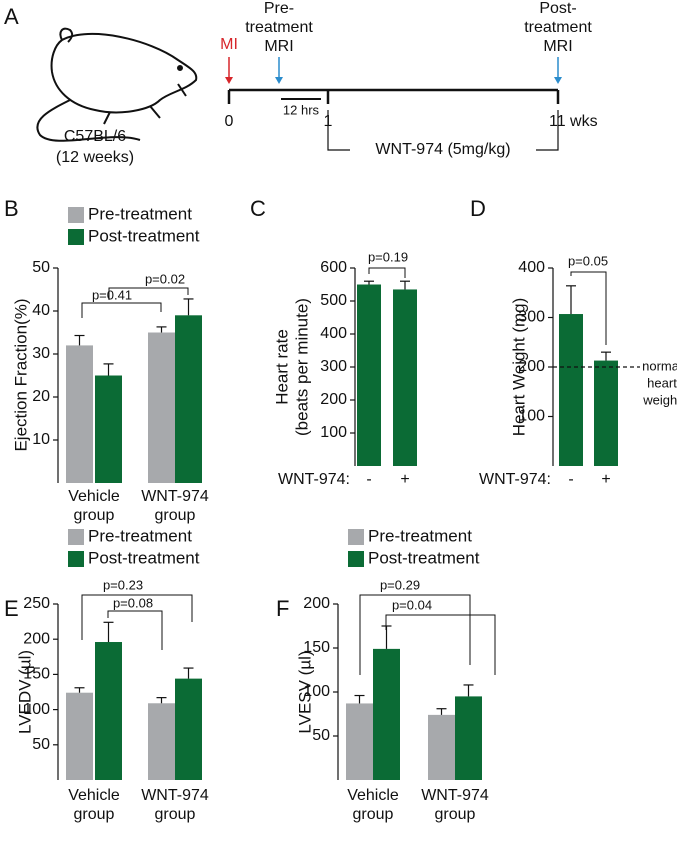 This screenshot has width=677, height=841. What do you see at coordinates (20, 374) in the screenshot?
I see `y-axis-label: Ejection Fraction(%)` at bounding box center [20, 374].